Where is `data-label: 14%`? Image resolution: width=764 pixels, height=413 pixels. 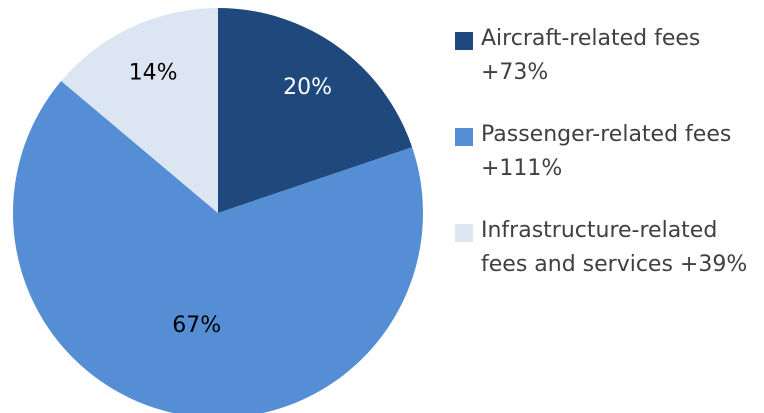
data-label: 14% is located at coordinates (153, 73).